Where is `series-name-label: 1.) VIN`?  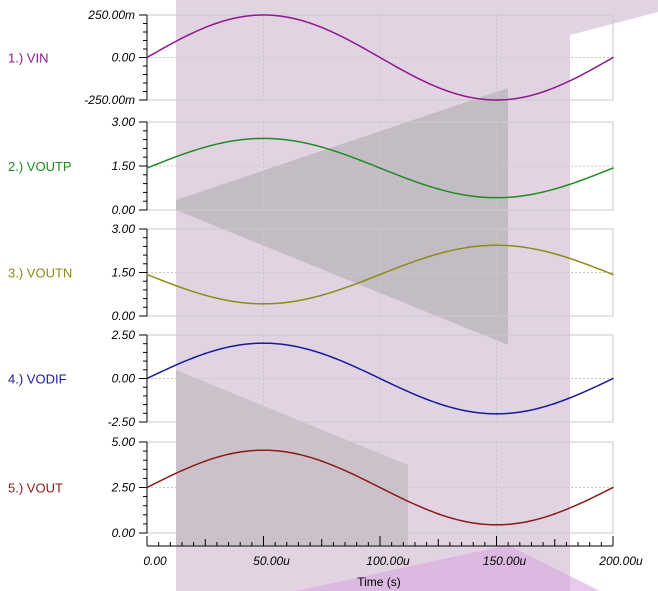
series-name-label: 1.) VIN is located at coordinates (28, 58).